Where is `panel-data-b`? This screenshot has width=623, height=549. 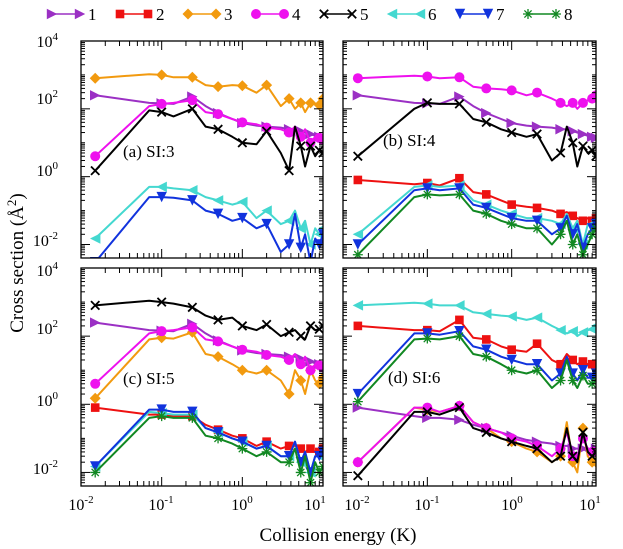 panel-data-b is located at coordinates (474, 164).